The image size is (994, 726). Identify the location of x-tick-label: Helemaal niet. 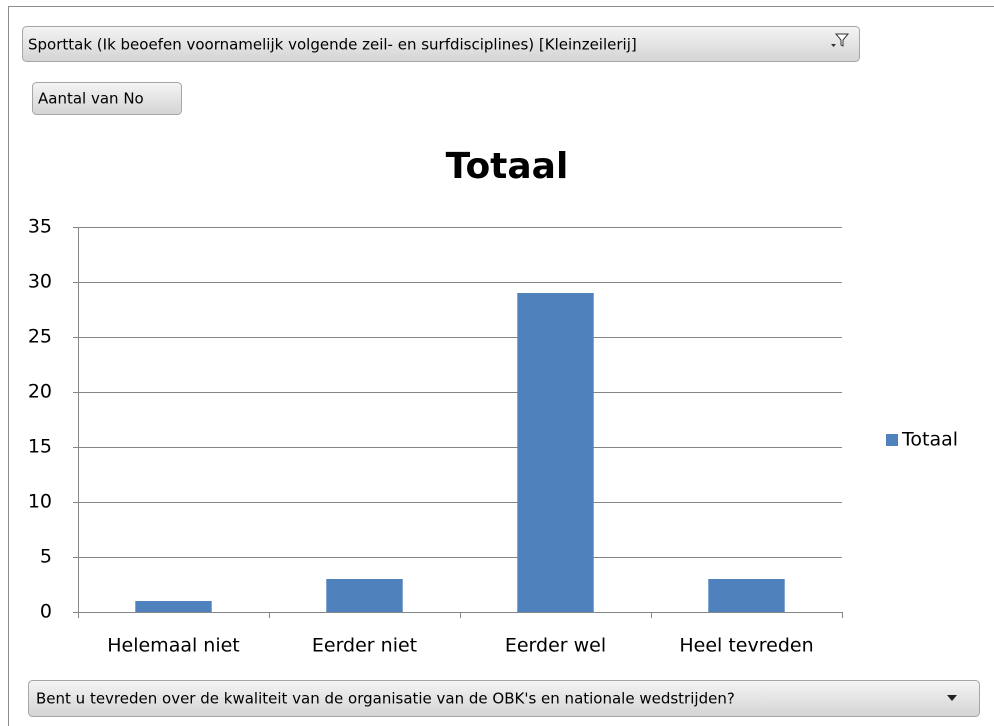
(173, 646).